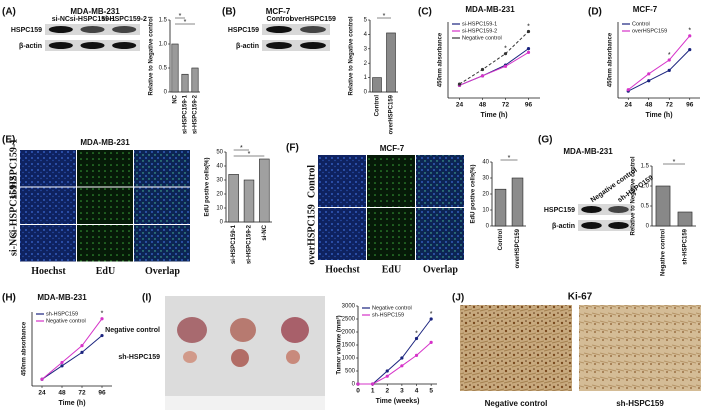 The width and height of the screenshot is (709, 414). I want to click on y-axis-label: Tumor volume (mm³), so click(339, 344).